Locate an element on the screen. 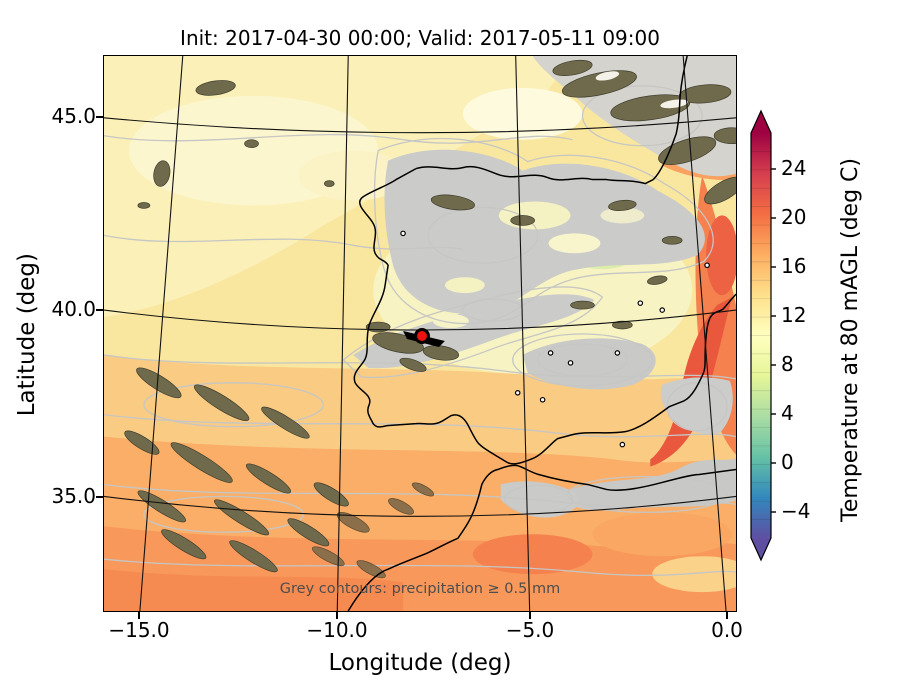  y-axis-label-wrap: Latitude (deg) is located at coordinates (27, 335).